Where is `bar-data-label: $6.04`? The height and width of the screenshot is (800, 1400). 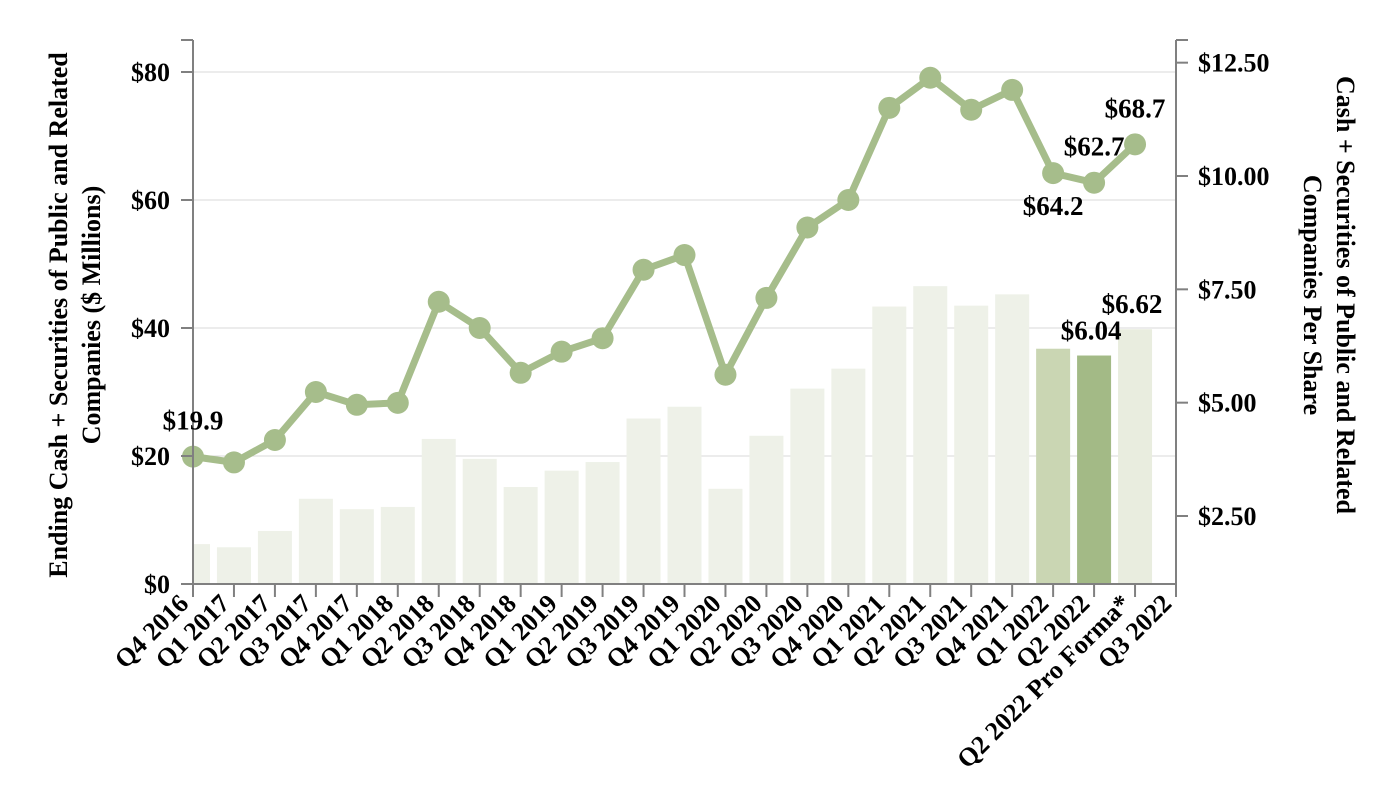 bar-data-label: $6.04 is located at coordinates (1091, 331).